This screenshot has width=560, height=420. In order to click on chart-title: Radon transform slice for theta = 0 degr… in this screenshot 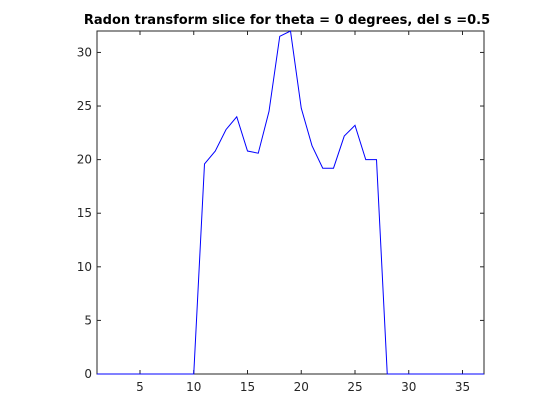, I will do `click(287, 20)`.